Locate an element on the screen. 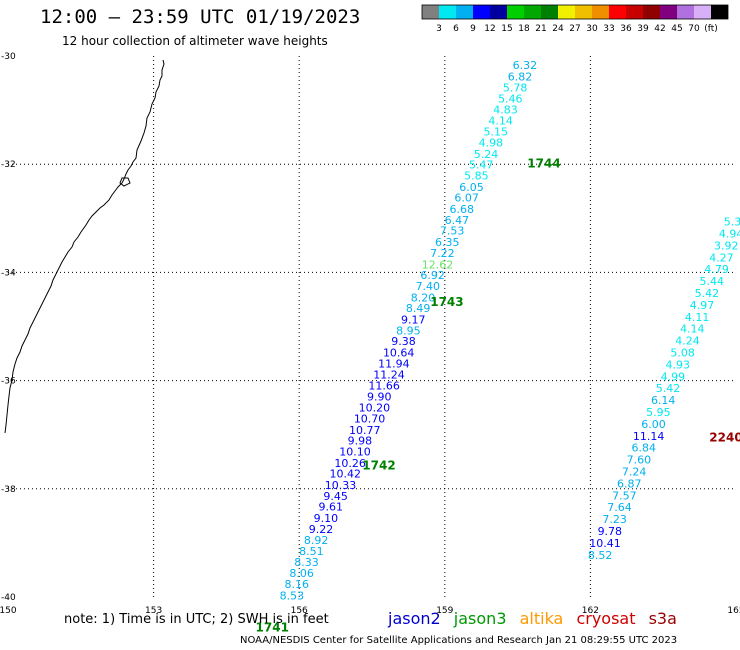 Image resolution: width=740 pixels, height=650 pixels. swh-value: 6.84 is located at coordinates (644, 448).